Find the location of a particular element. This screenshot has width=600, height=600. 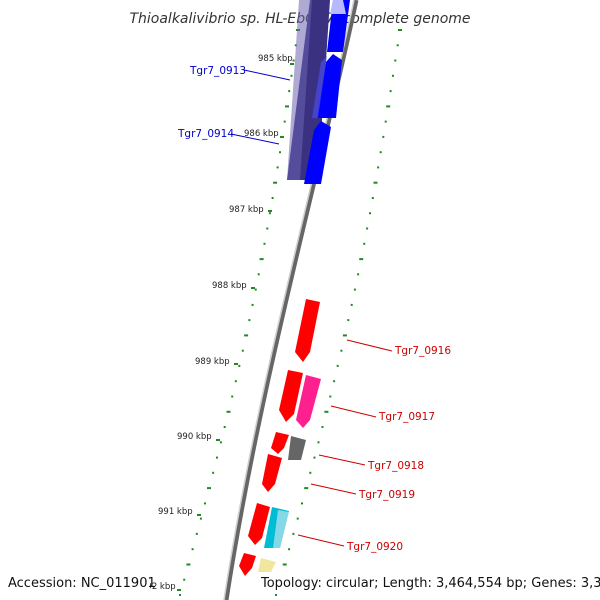

forward-genes is located at coordinates (318, 92).